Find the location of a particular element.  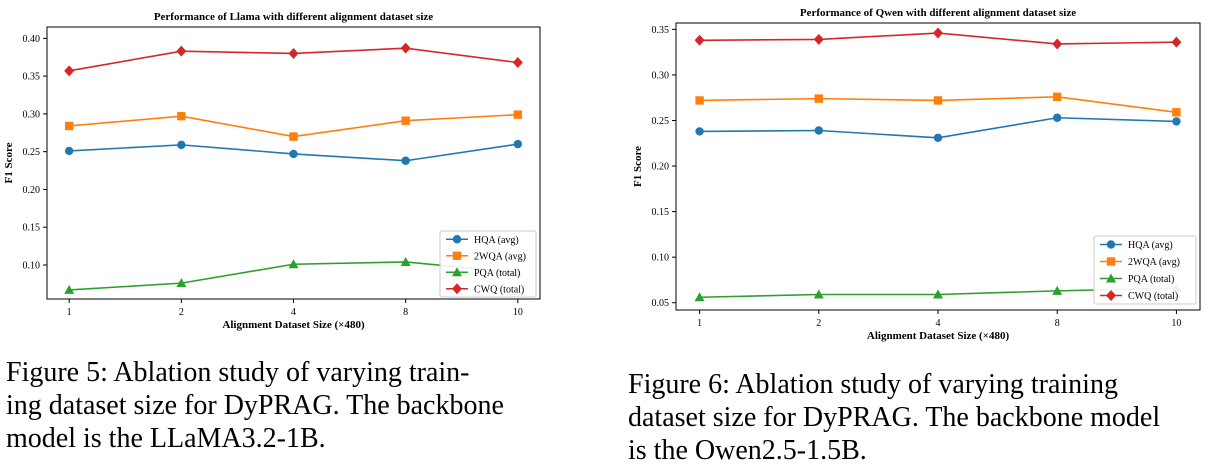

caption-line: is the Owen2.5-1.5B. is located at coordinates (747, 450).